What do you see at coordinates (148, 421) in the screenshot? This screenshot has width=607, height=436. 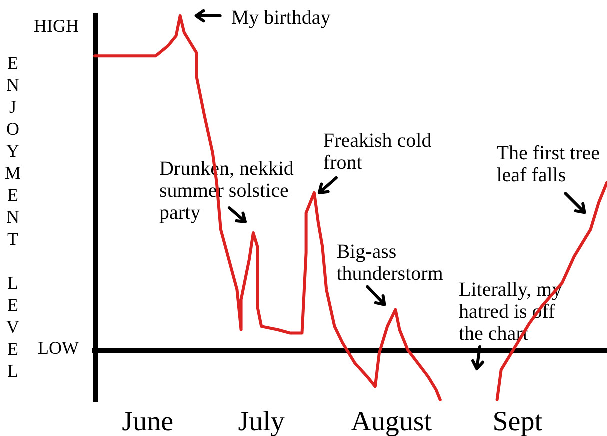 I see `x-tick-label: June` at bounding box center [148, 421].